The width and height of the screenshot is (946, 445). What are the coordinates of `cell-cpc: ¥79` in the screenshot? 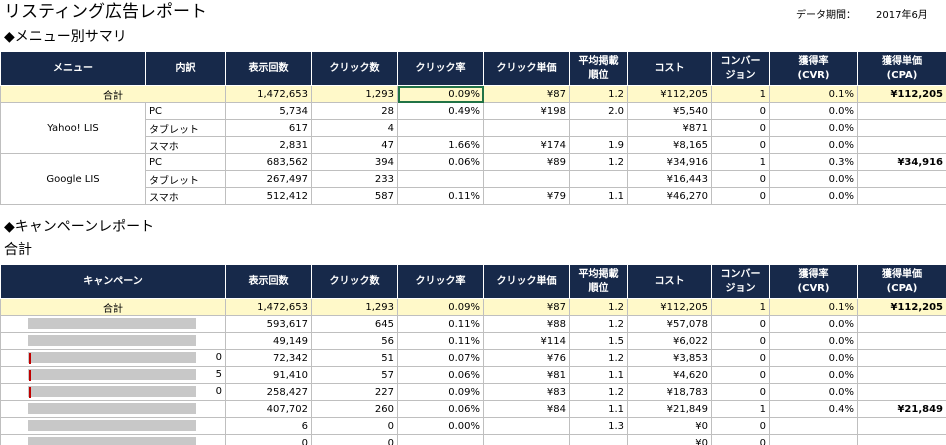 It's located at (526, 196).